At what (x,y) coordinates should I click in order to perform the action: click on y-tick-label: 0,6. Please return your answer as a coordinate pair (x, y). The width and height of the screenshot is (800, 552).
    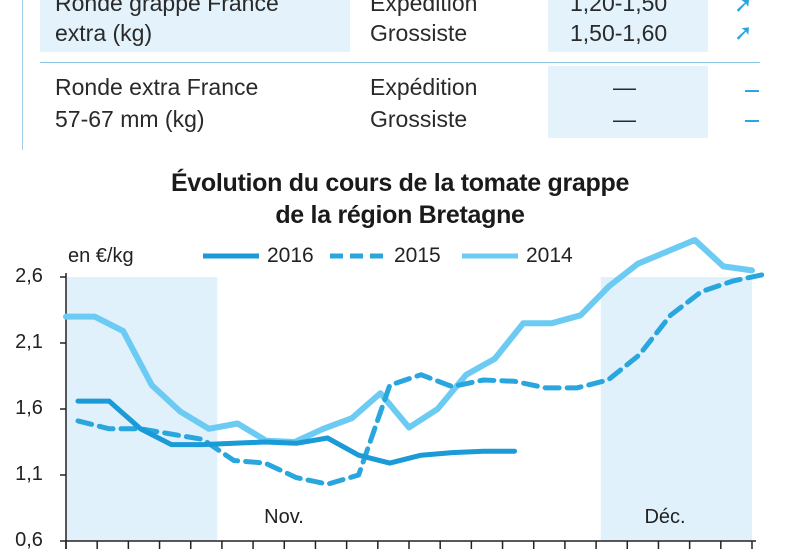
    Looking at the image, I should click on (29, 540).